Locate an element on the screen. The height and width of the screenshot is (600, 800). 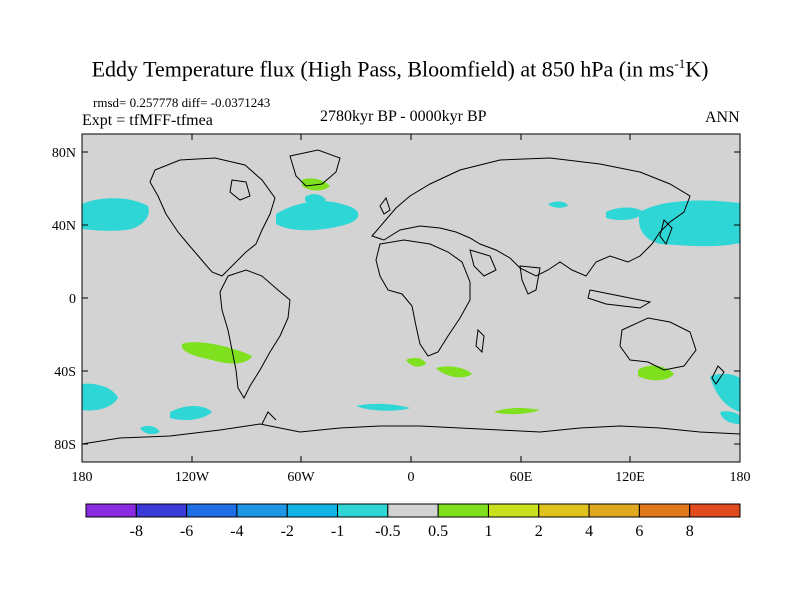
coast-australia is located at coordinates (658, 344).